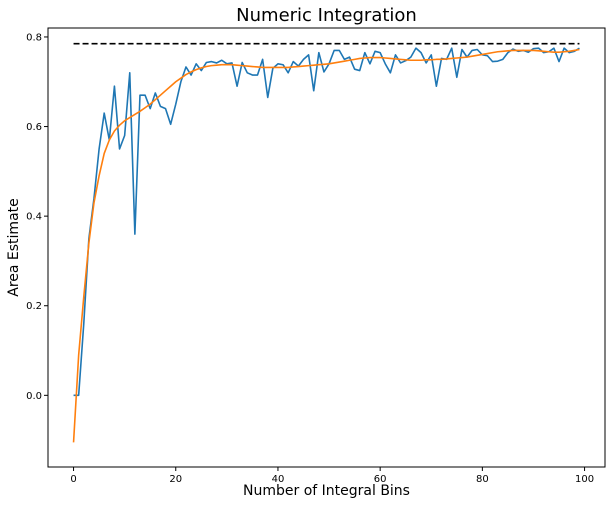  What do you see at coordinates (14, 247) in the screenshot?
I see `y-axis-label: Area Estimate` at bounding box center [14, 247].